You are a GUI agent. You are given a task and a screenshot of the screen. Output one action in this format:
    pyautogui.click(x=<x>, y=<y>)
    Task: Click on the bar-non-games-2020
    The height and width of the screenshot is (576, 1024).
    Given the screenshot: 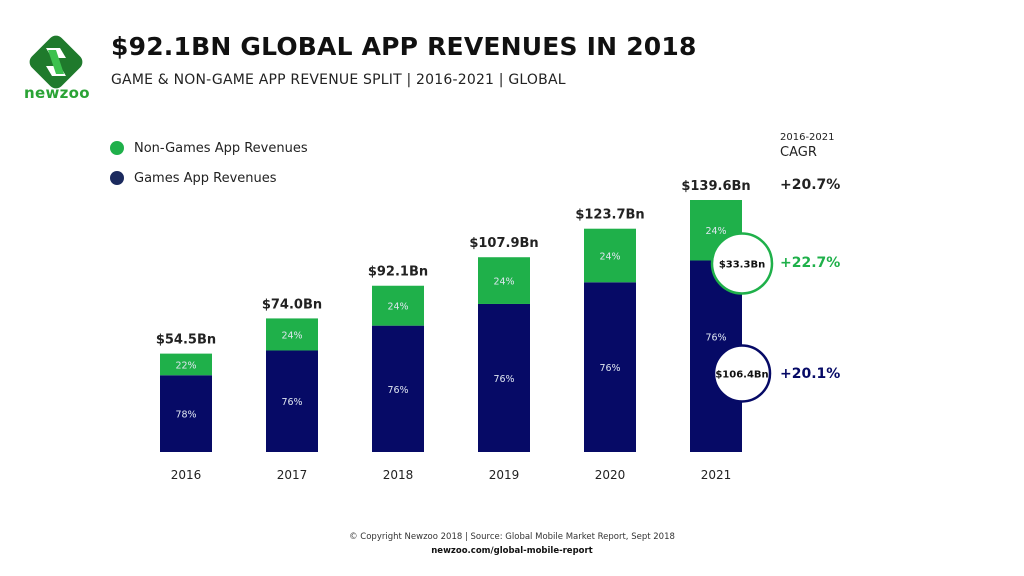 What is the action you would take?
    pyautogui.click(x=610, y=255)
    